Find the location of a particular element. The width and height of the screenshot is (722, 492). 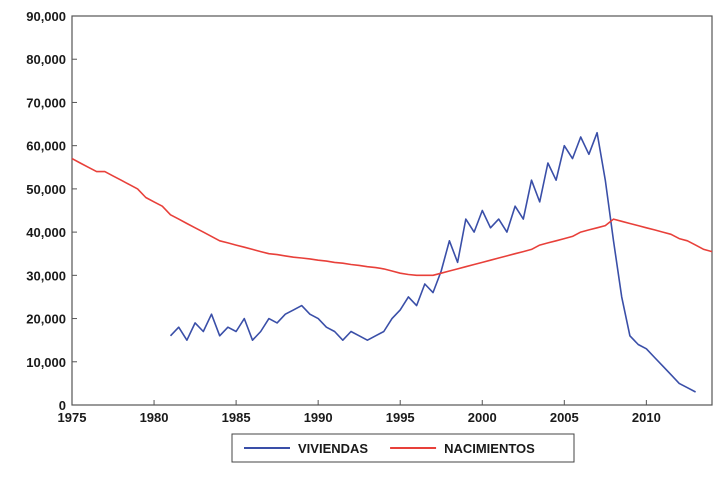

x-tick-label: 1985 is located at coordinates (236, 417).